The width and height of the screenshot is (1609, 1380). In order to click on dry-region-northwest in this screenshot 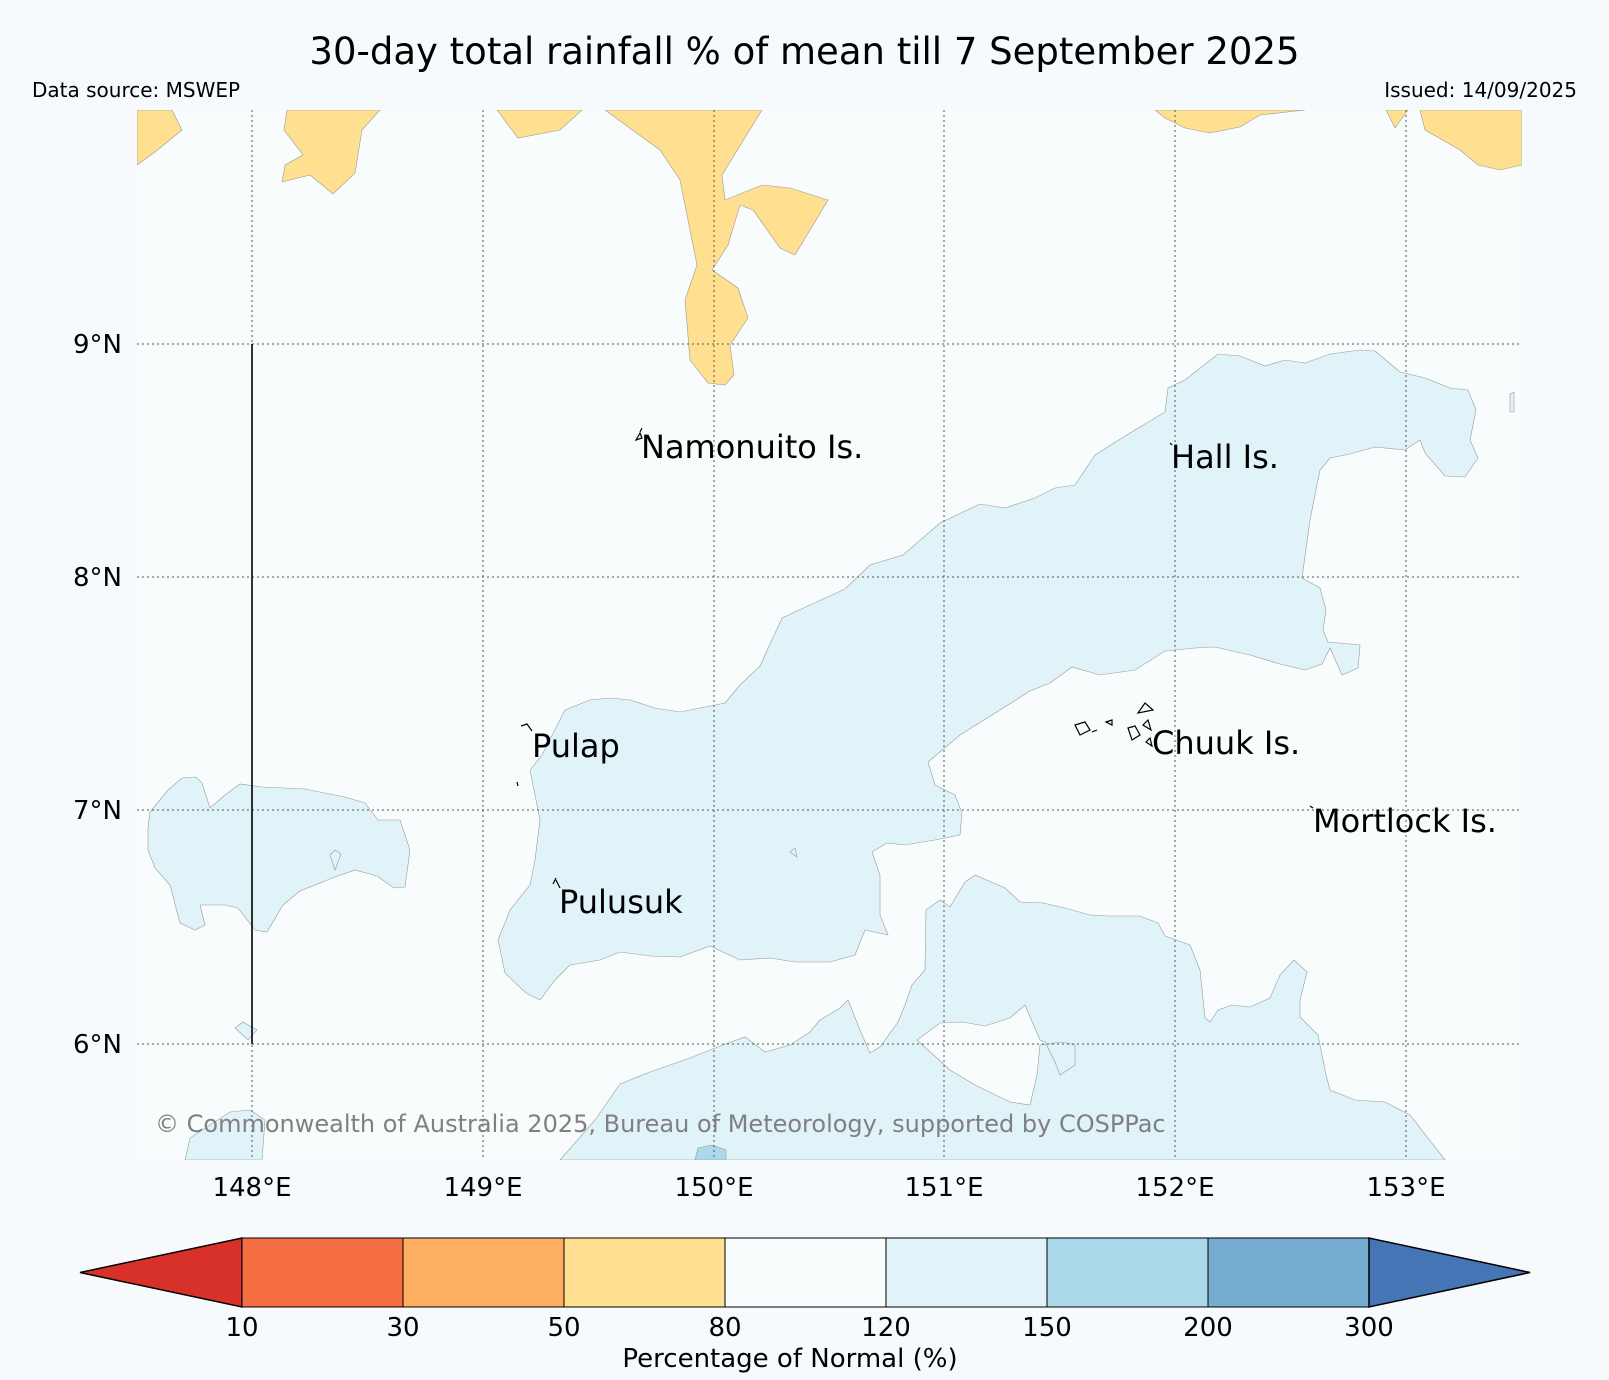, I will do `click(160, 138)`.